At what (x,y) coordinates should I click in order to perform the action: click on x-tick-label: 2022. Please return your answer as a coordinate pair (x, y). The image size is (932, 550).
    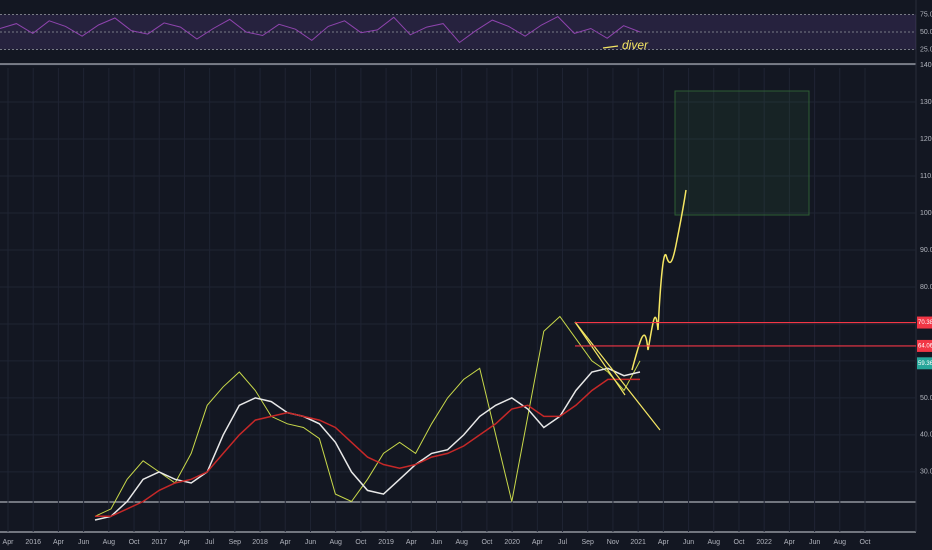
    Looking at the image, I should click on (764, 542).